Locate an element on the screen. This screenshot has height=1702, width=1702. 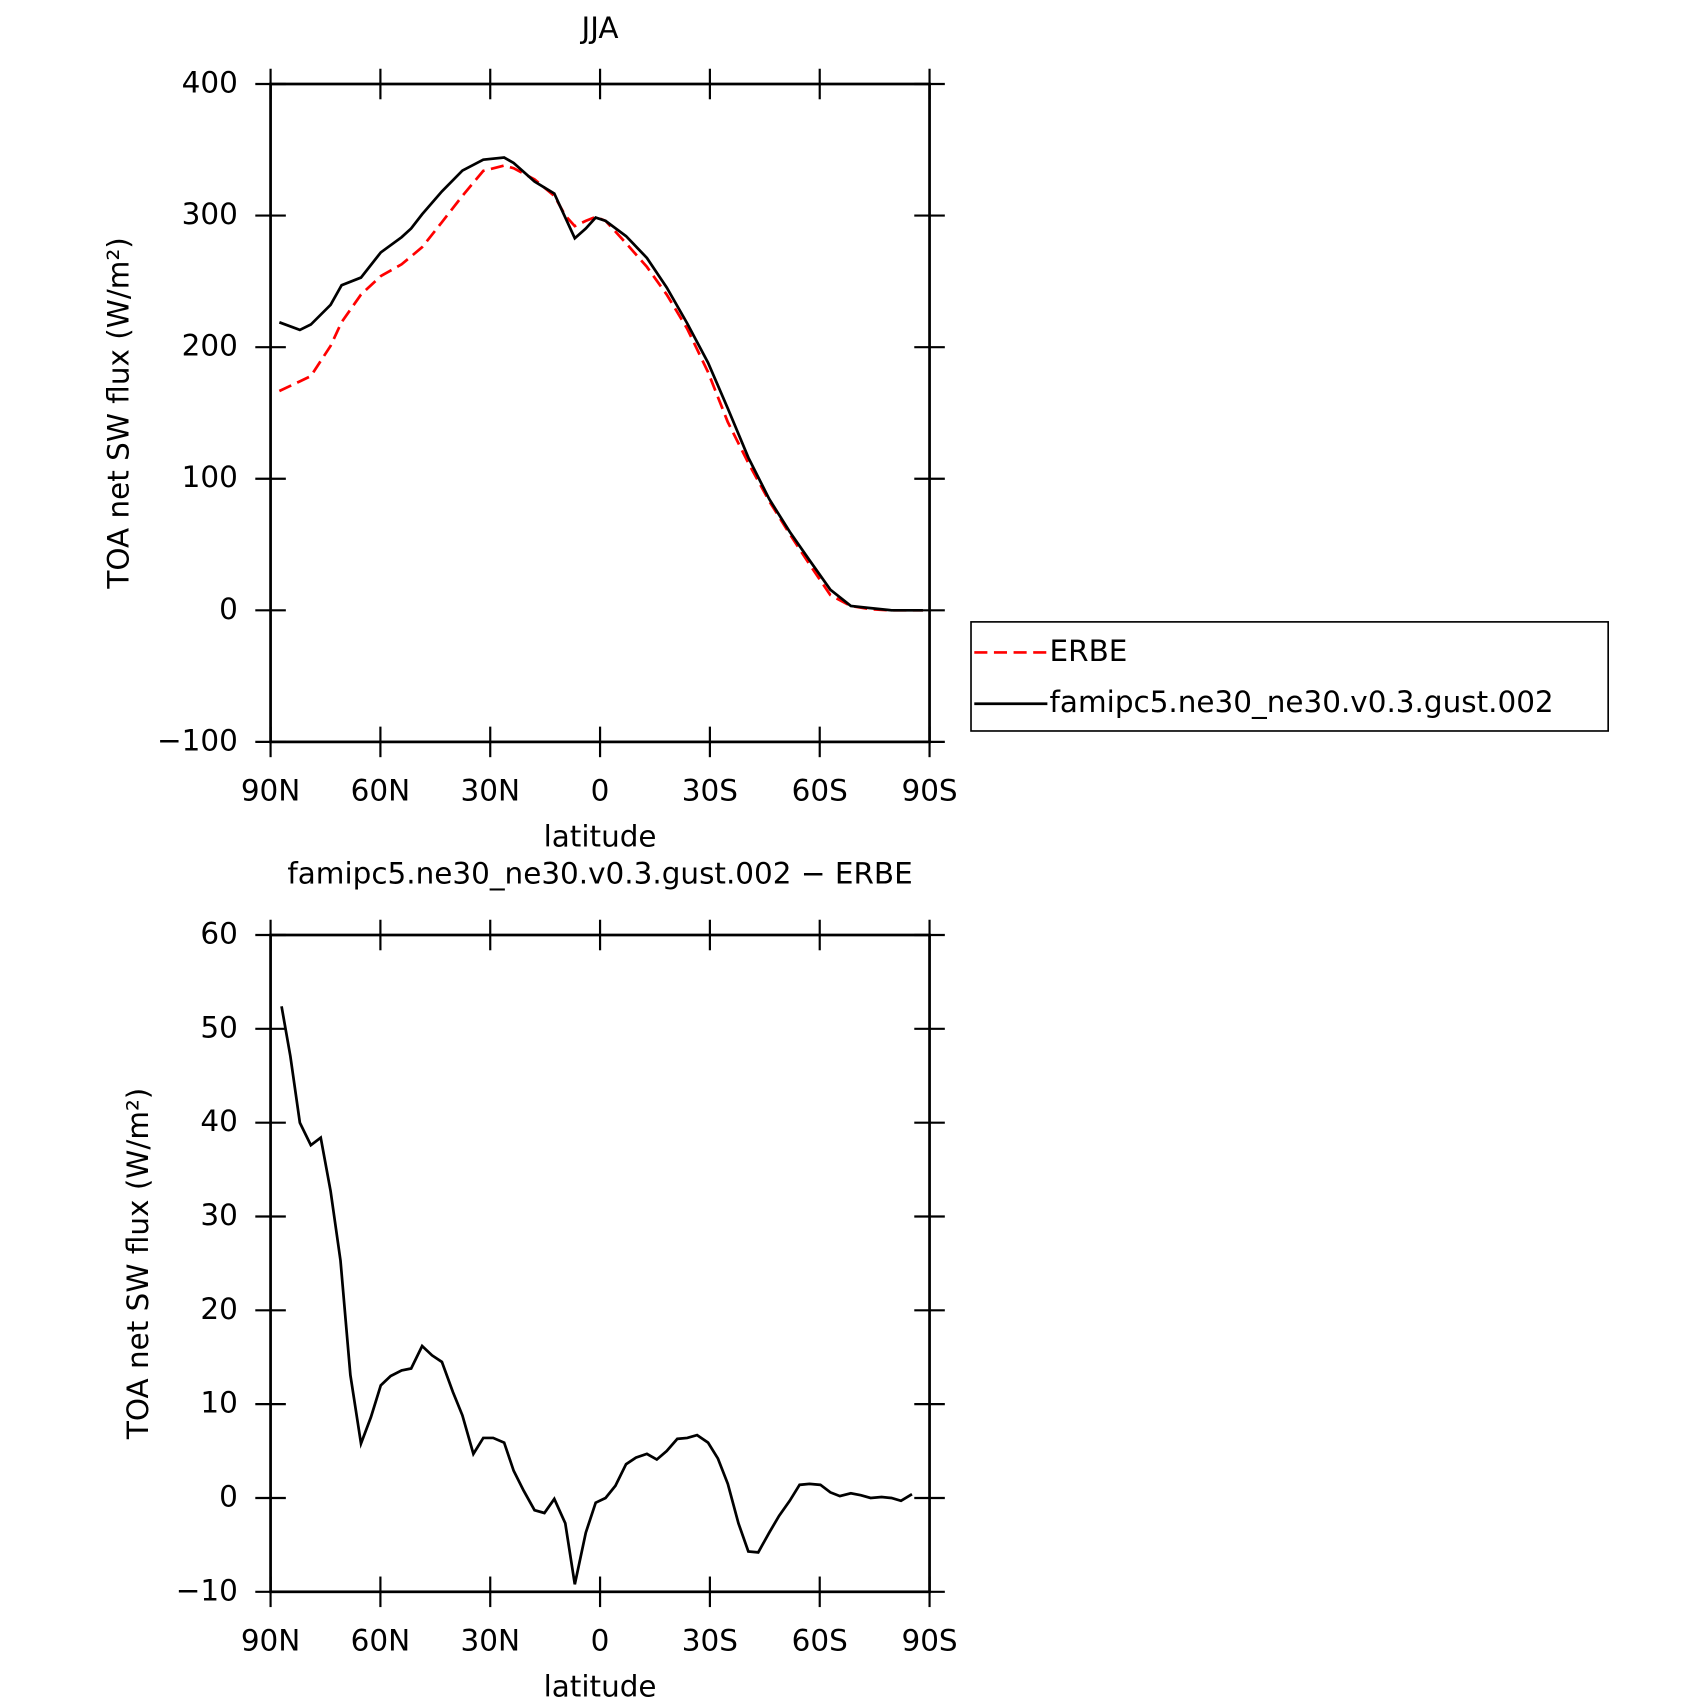
y-tick-label: 30 is located at coordinates (218, 1215).